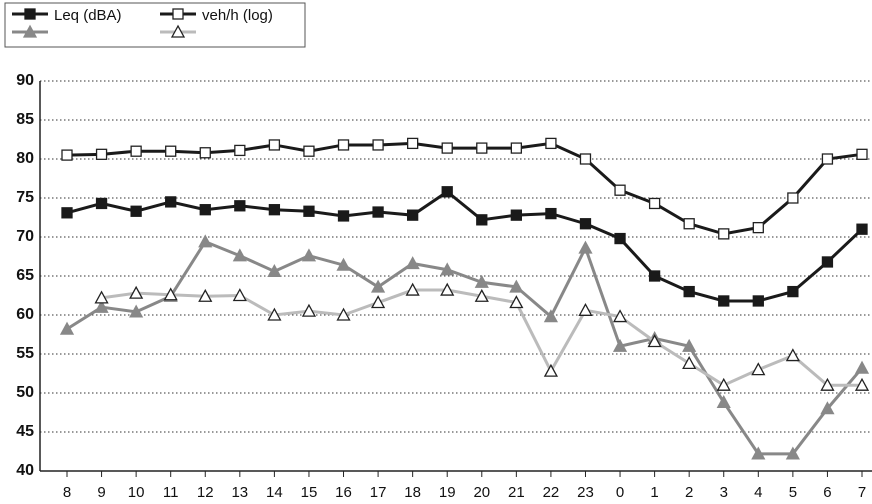  What do you see at coordinates (827, 492) in the screenshot?
I see `x-tick-label: 6` at bounding box center [827, 492].